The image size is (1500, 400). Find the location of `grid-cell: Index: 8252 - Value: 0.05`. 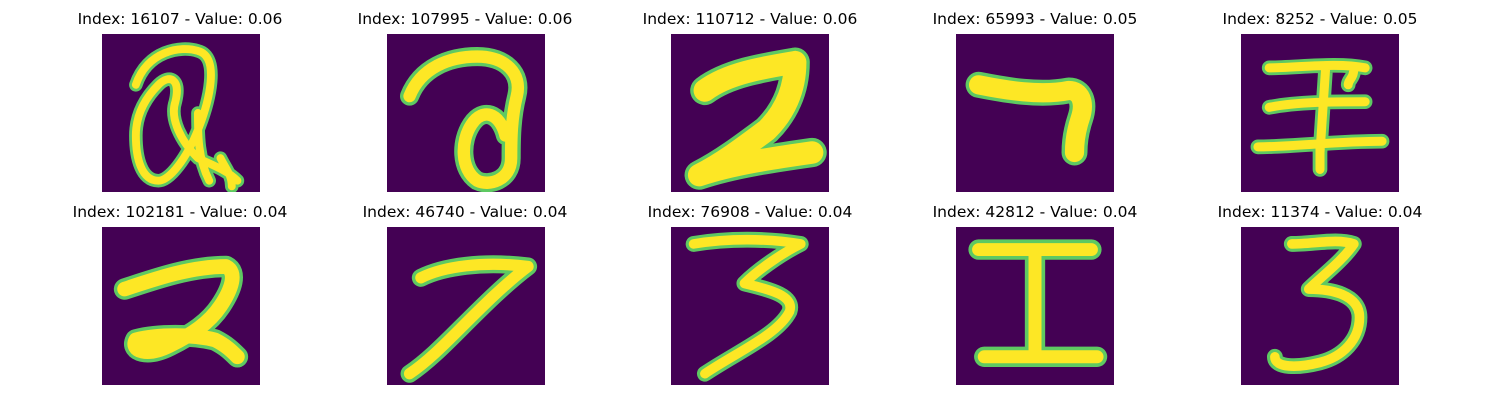

grid-cell: Index: 8252 - Value: 0.05 is located at coordinates (1320, 96).